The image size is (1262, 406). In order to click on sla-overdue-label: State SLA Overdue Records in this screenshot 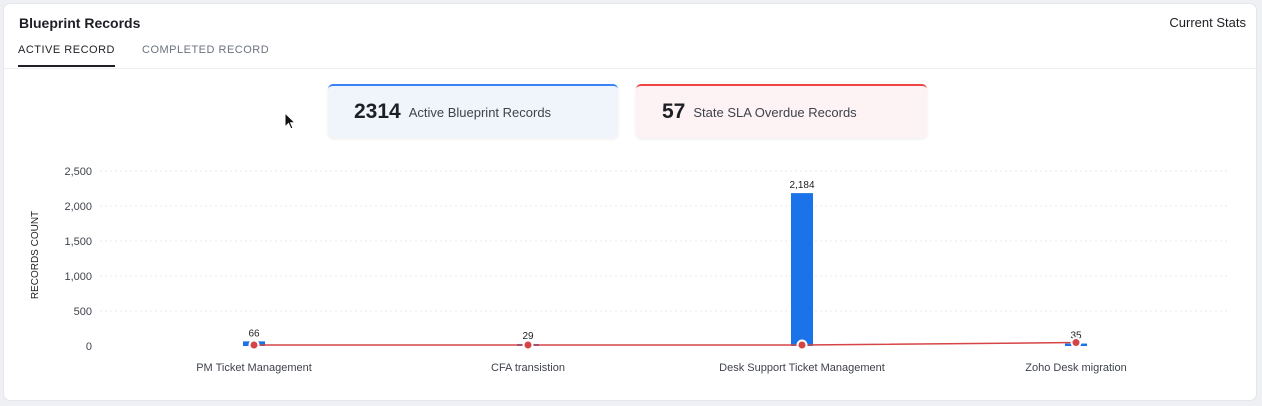, I will do `click(775, 112)`.